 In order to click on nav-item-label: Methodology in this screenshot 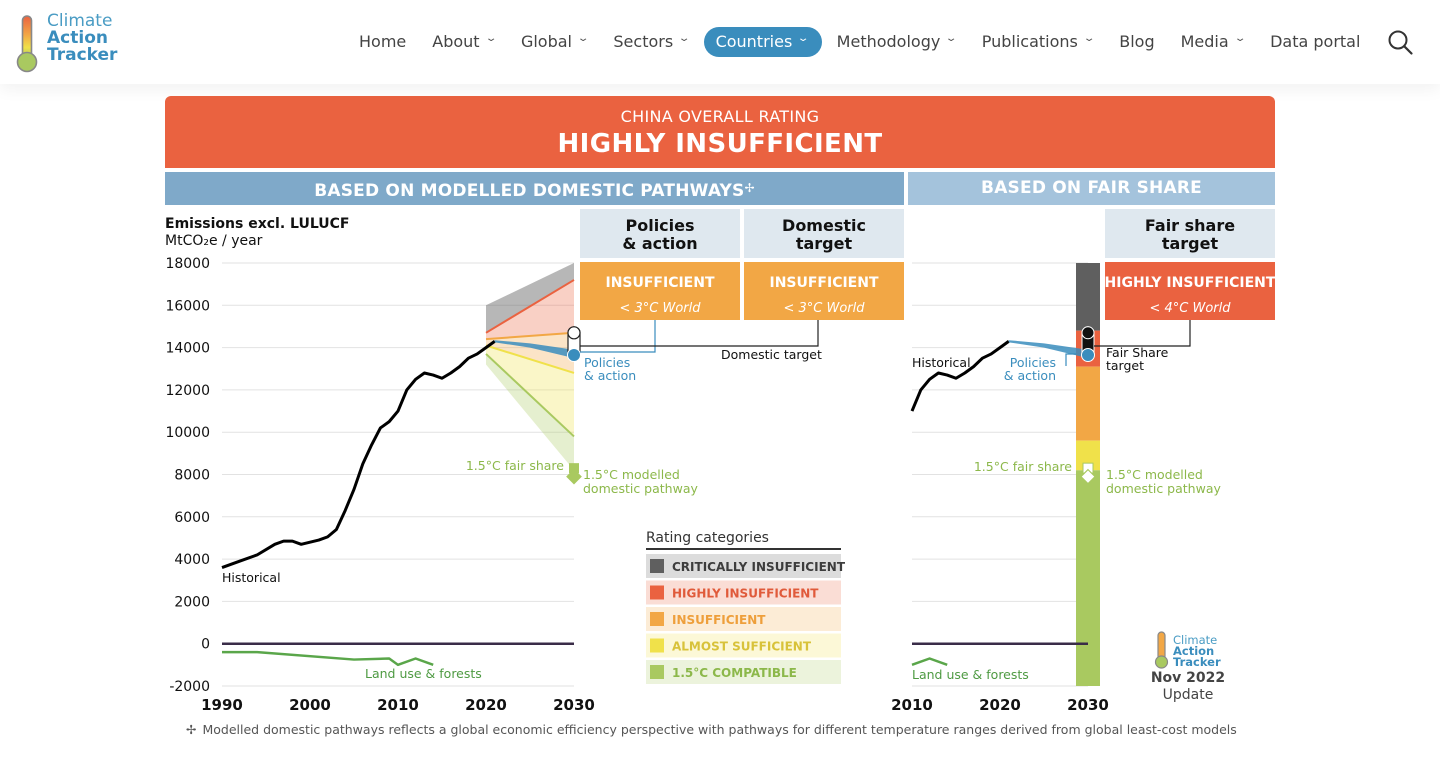, I will do `click(888, 41)`.